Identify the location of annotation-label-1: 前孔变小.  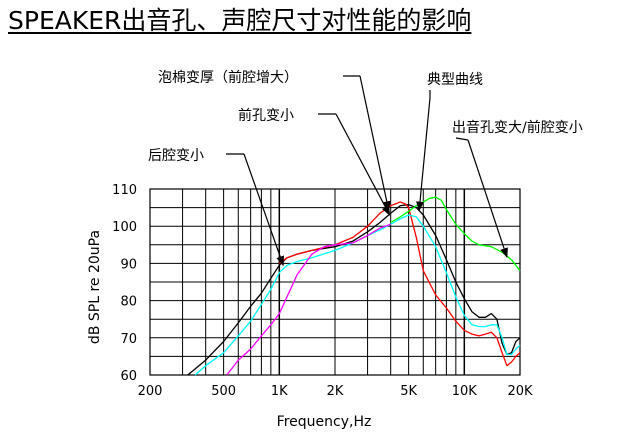
(266, 115).